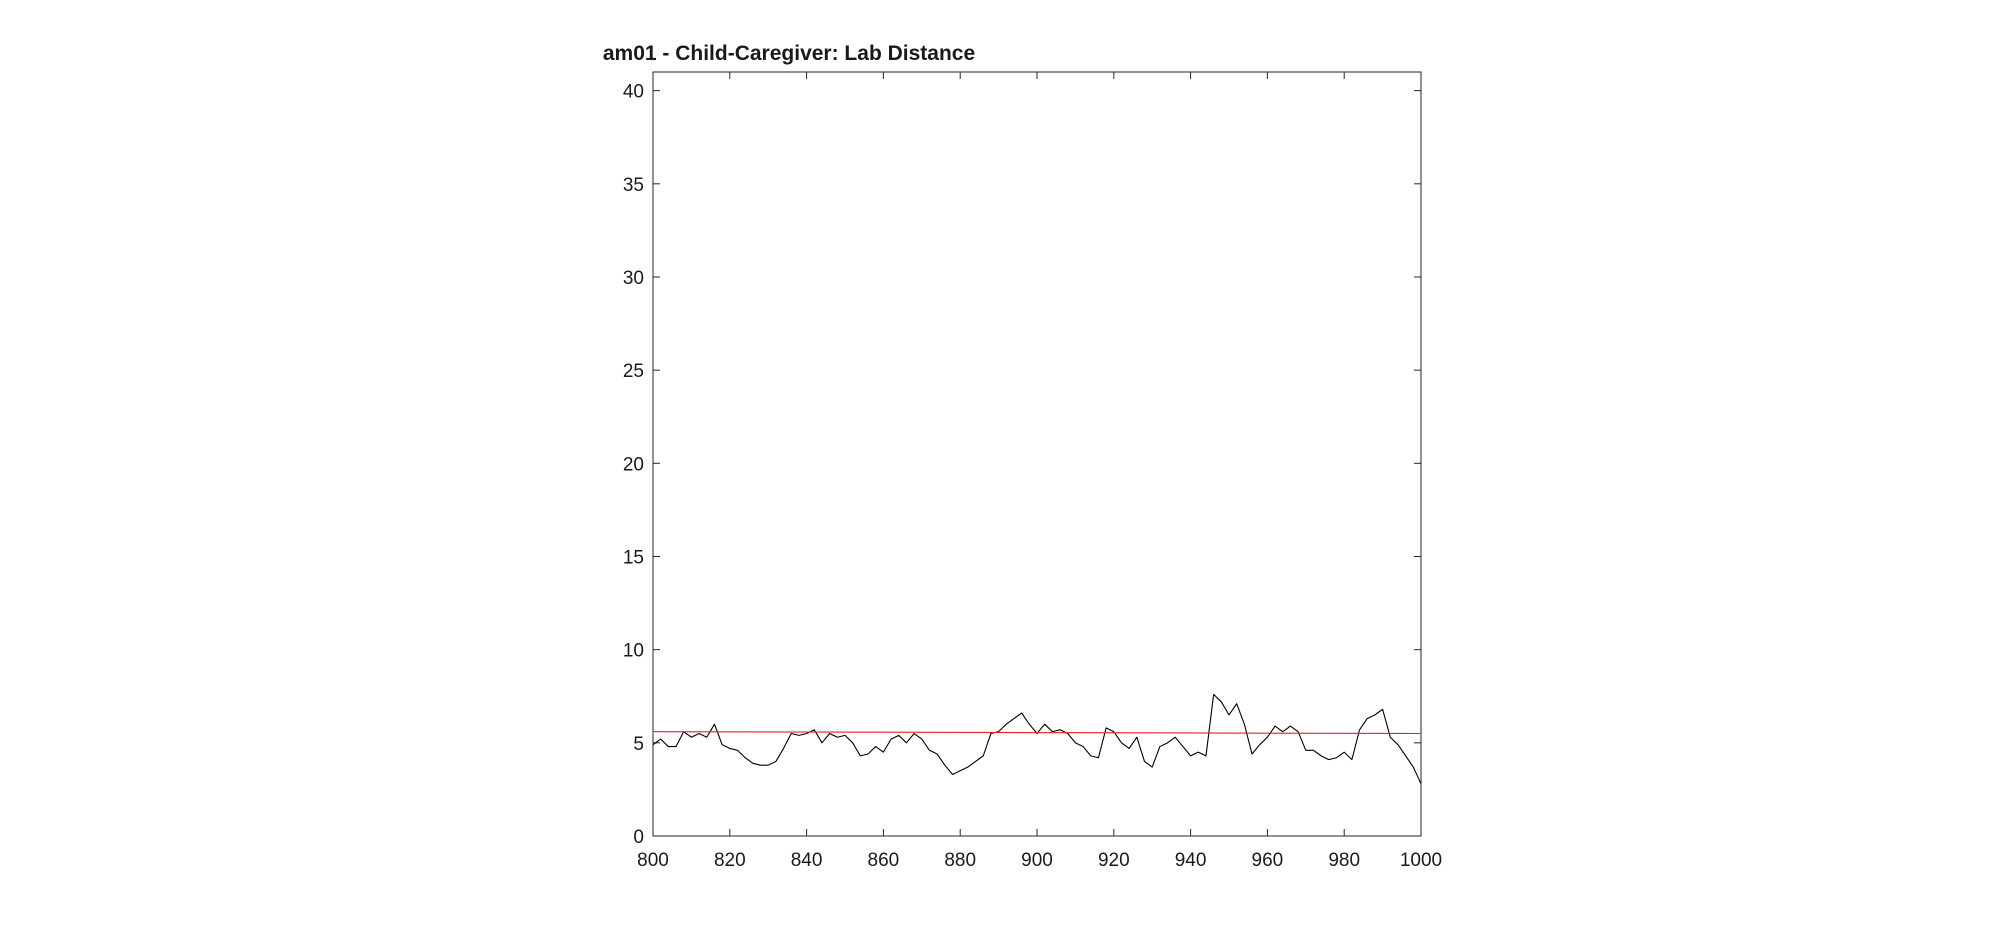 The height and width of the screenshot is (935, 1994). I want to click on x-tick-label: 980, so click(1344, 860).